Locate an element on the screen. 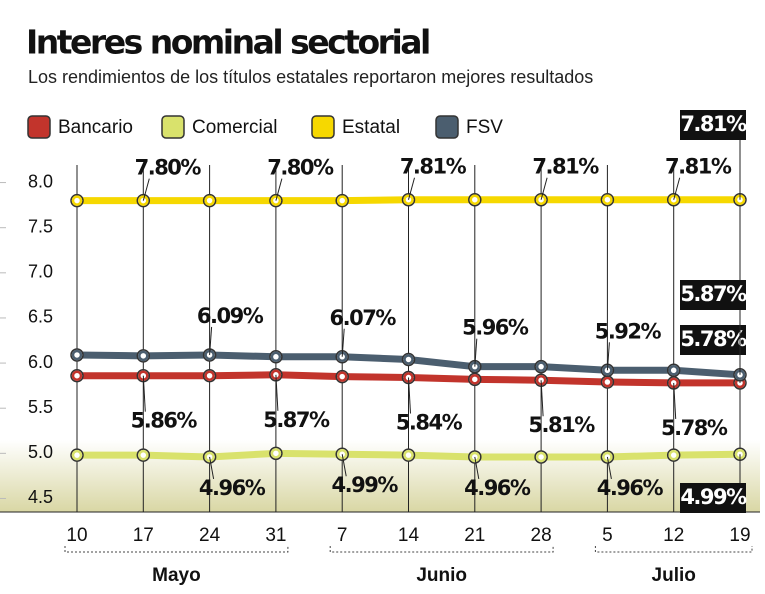  data-label: 5.86% is located at coordinates (164, 421).